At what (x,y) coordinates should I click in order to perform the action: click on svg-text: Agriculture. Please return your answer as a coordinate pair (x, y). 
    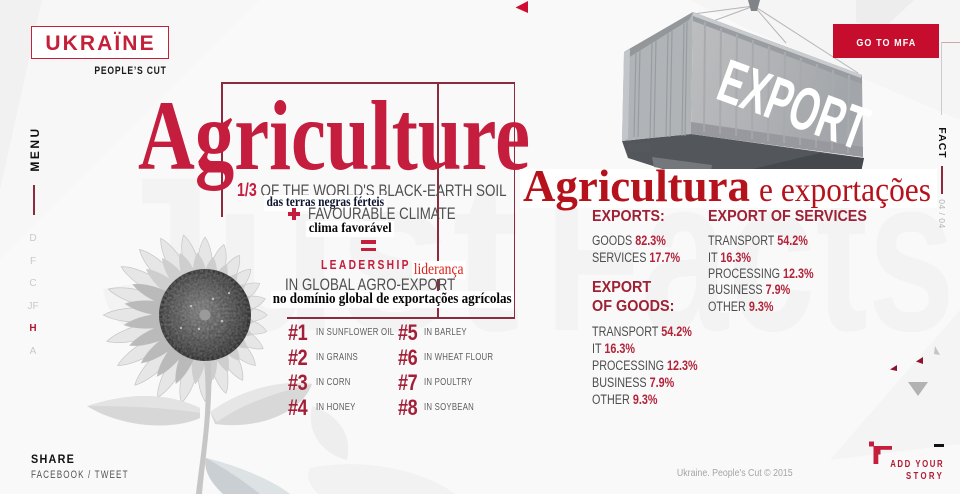
    Looking at the image, I should click on (334, 135).